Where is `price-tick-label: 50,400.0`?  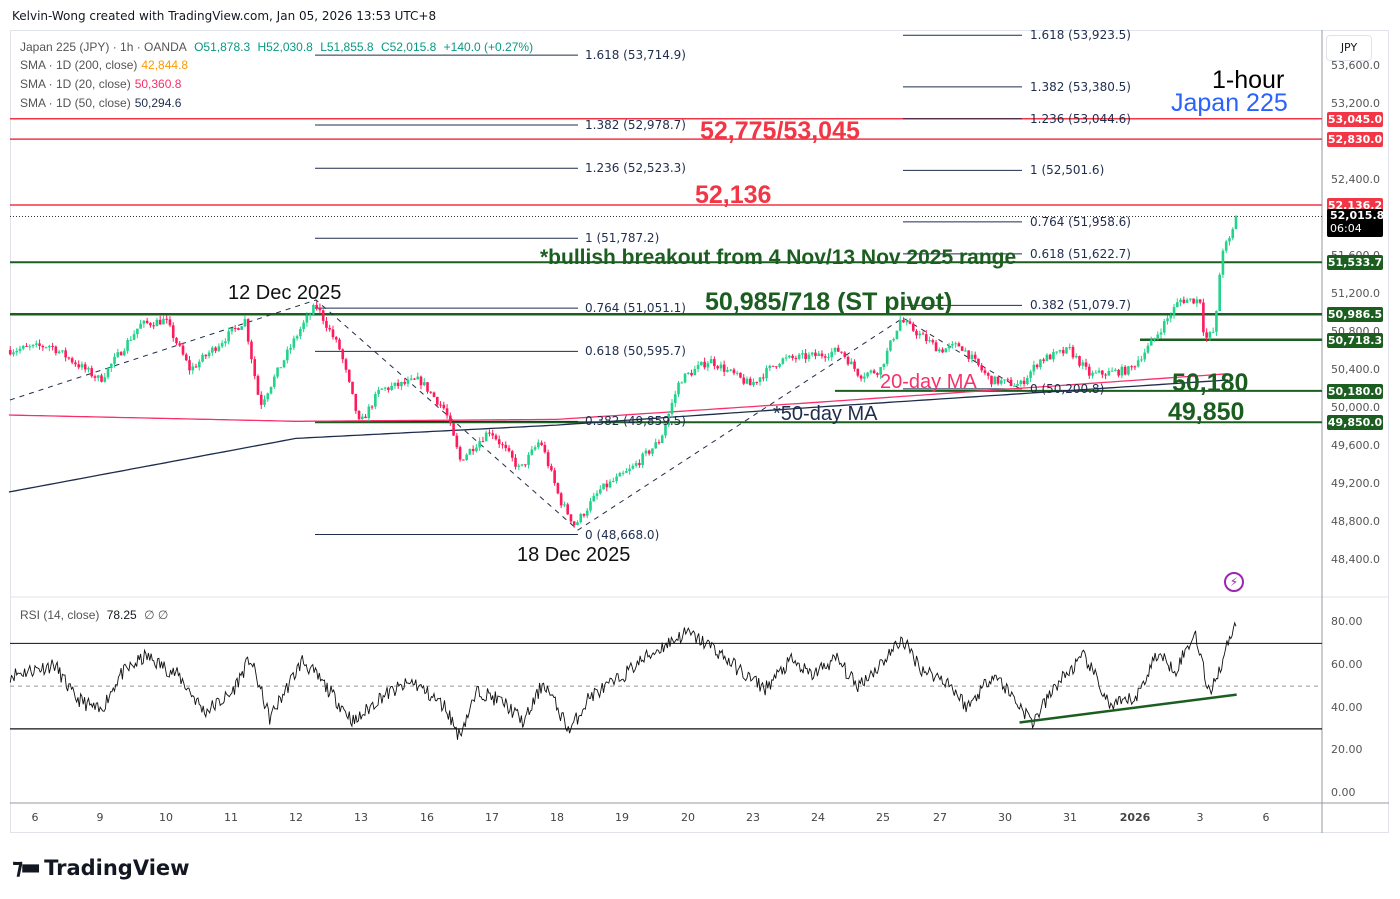 price-tick-label: 50,400.0 is located at coordinates (1355, 369).